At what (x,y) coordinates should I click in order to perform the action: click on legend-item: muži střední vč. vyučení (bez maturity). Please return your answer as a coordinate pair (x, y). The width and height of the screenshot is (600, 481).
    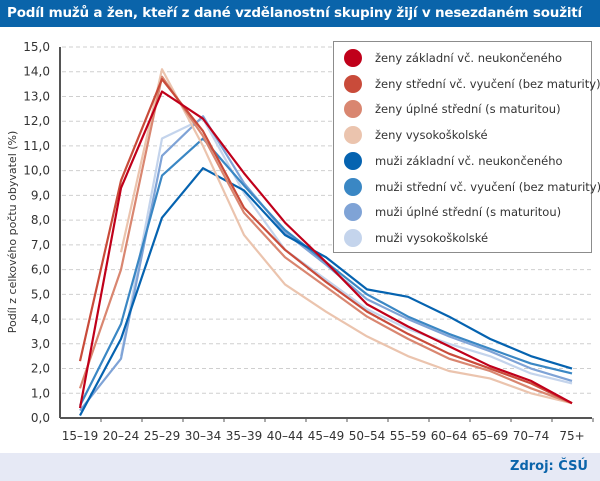
    Looking at the image, I should click on (472, 187).